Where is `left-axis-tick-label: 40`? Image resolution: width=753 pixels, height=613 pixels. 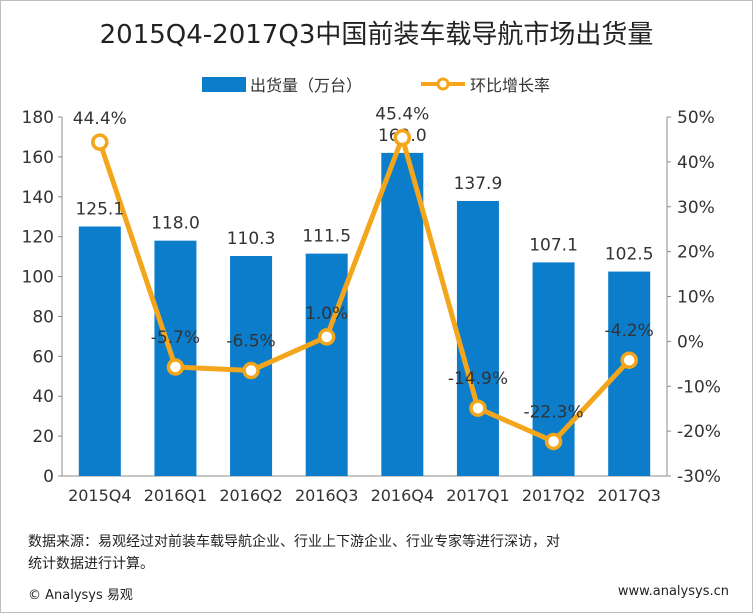
left-axis-tick-label: 40 is located at coordinates (43, 397).